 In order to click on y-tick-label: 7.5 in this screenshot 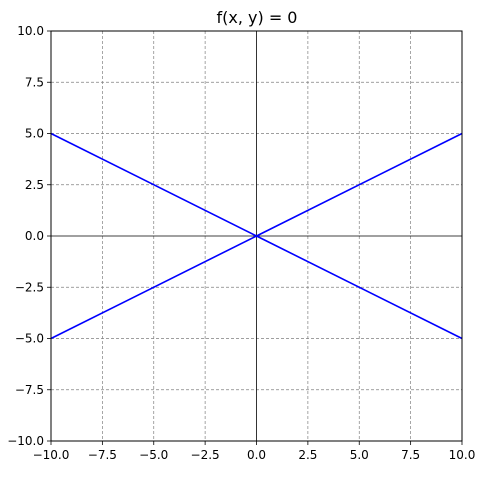, I will do `click(34, 82)`.